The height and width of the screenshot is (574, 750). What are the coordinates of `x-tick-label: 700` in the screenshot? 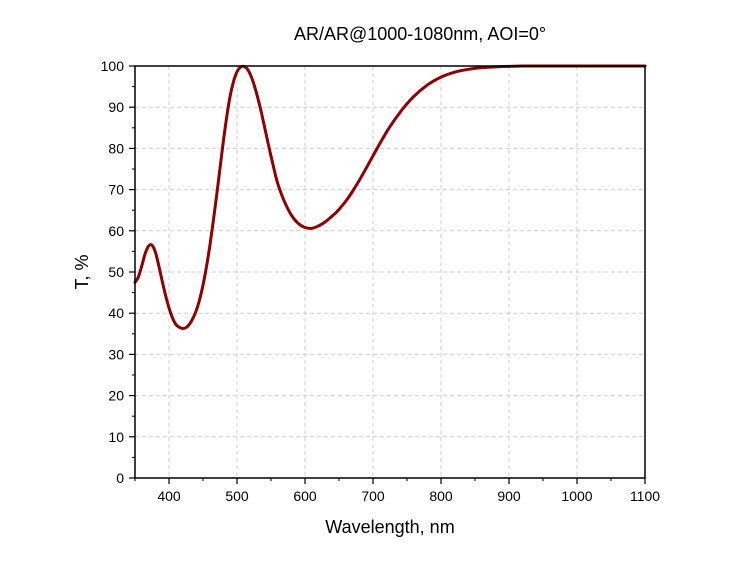 It's located at (373, 496).